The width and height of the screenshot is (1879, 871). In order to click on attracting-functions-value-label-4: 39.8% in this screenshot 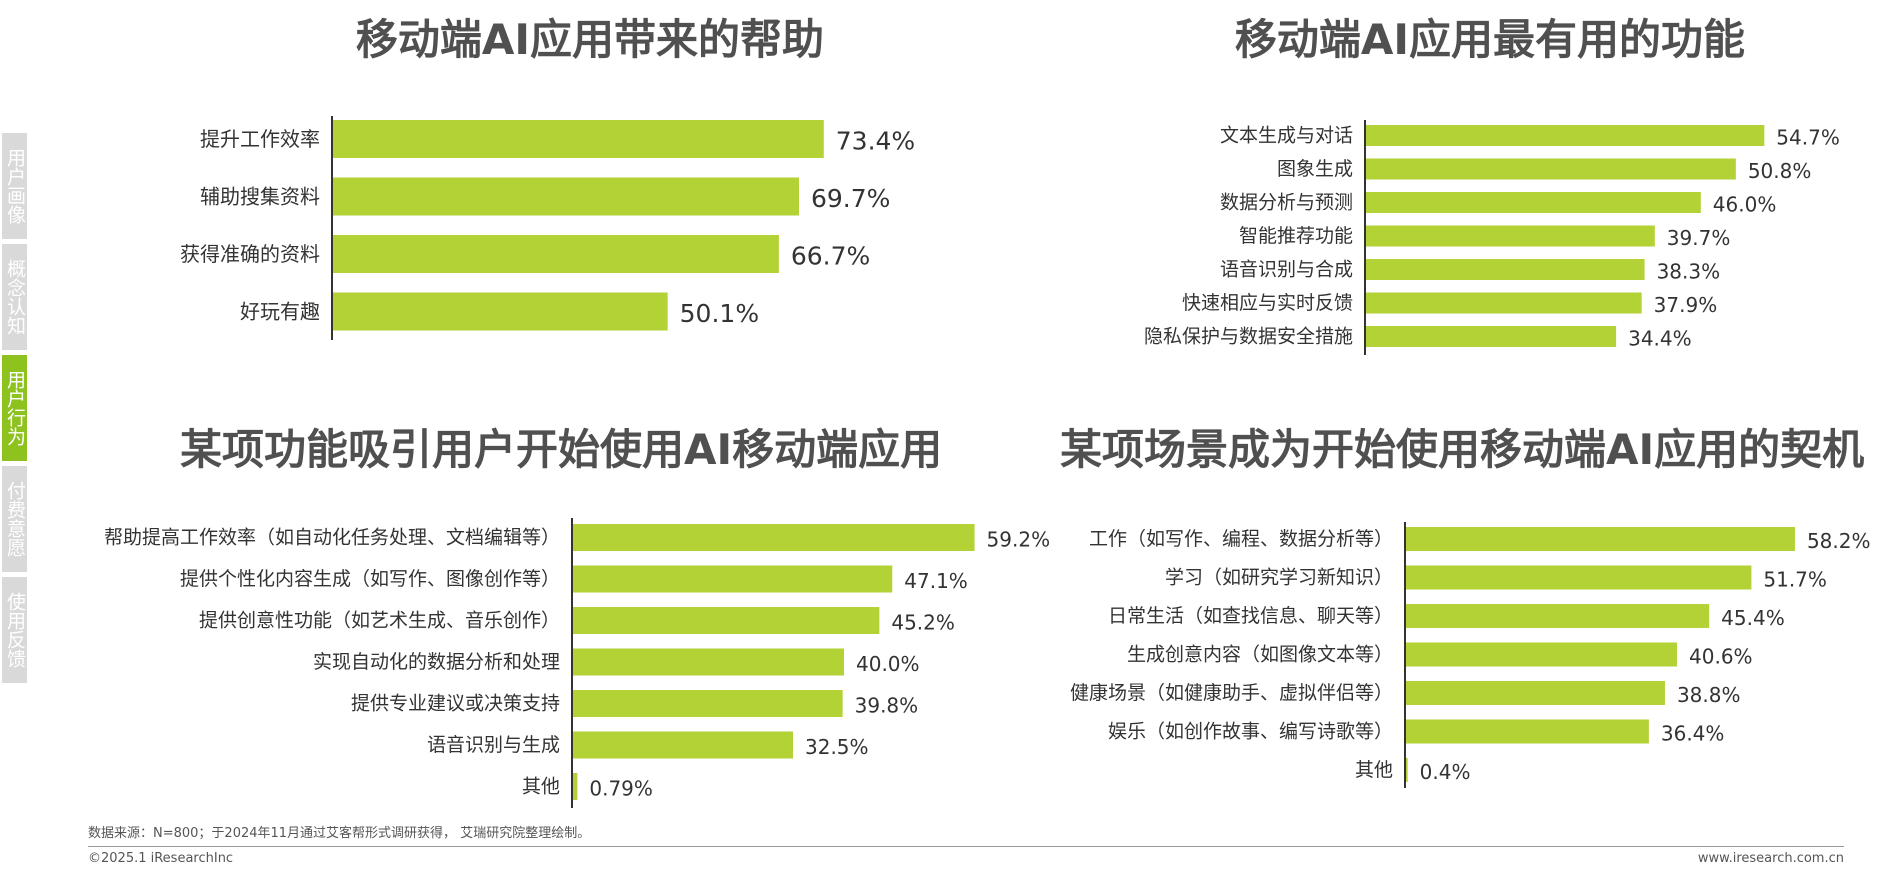, I will do `click(887, 706)`.